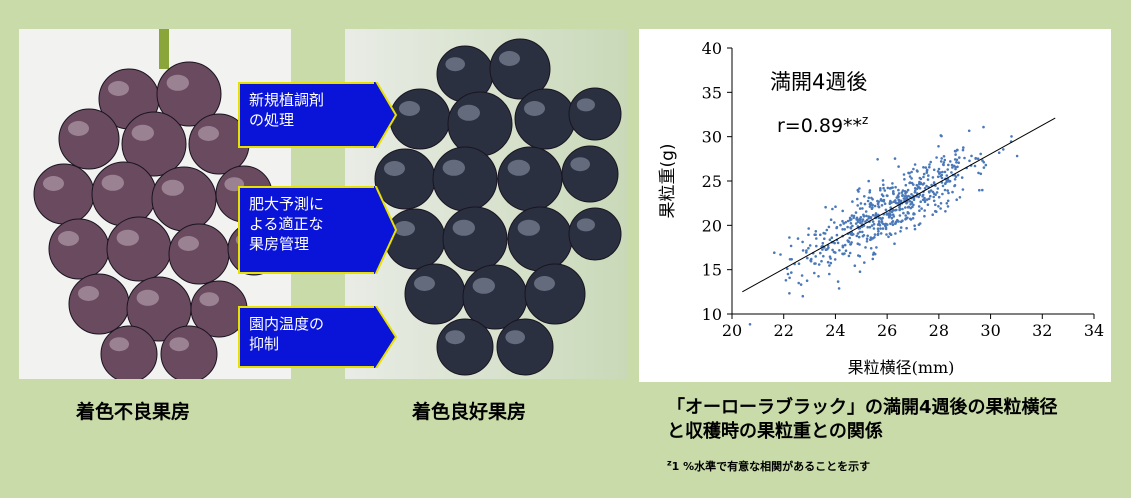 The image size is (1131, 498). What do you see at coordinates (784, 330) in the screenshot?
I see `x-tick-label: 22` at bounding box center [784, 330].